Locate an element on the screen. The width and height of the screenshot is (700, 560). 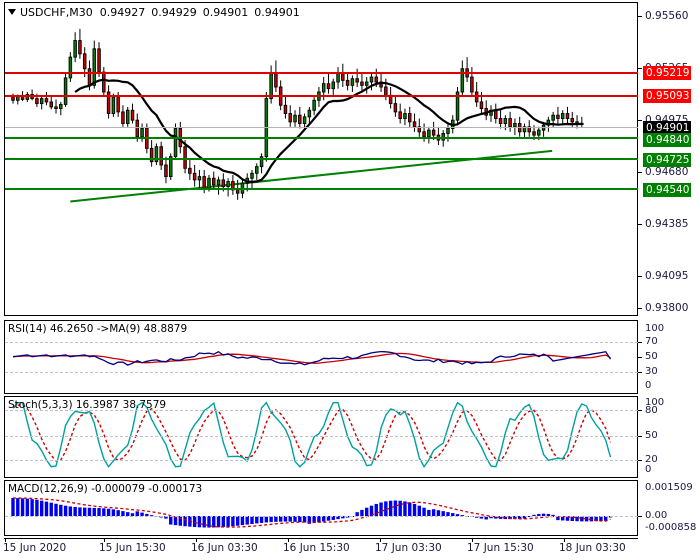
rsi-plot-area is located at coordinates (321, 358).